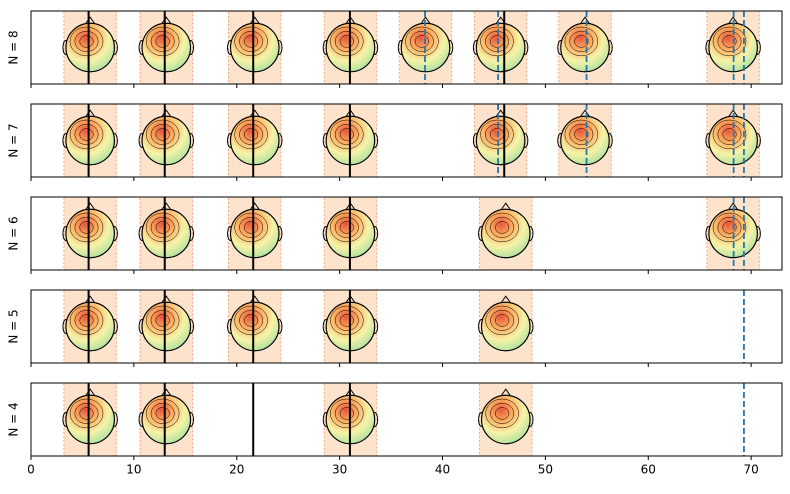  What do you see at coordinates (14, 140) in the screenshot?
I see `y-axis-label: N = 7` at bounding box center [14, 140].